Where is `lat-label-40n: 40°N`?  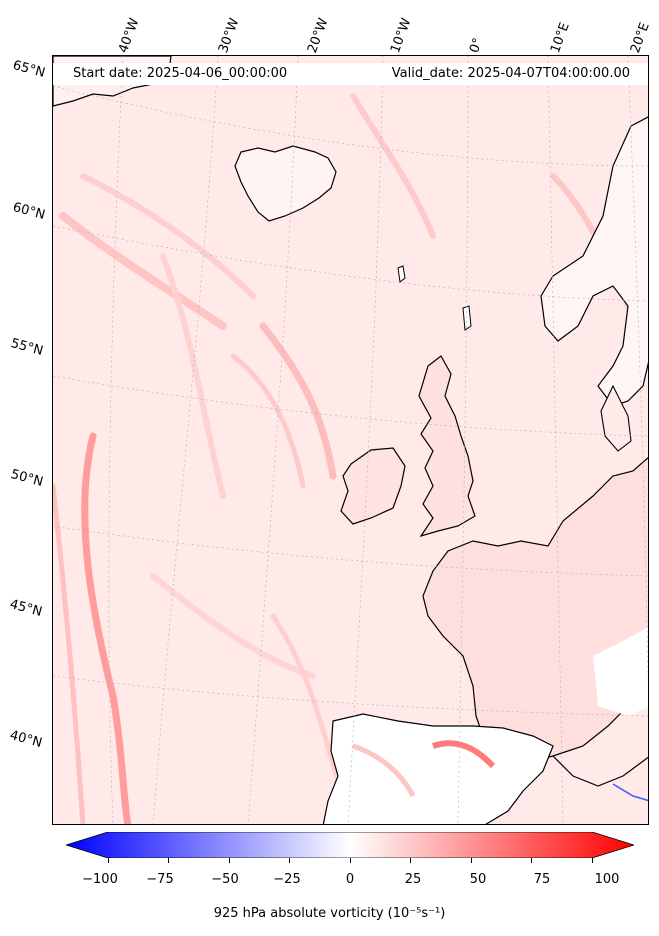
lat-label-40n: 40°N is located at coordinates (26, 739).